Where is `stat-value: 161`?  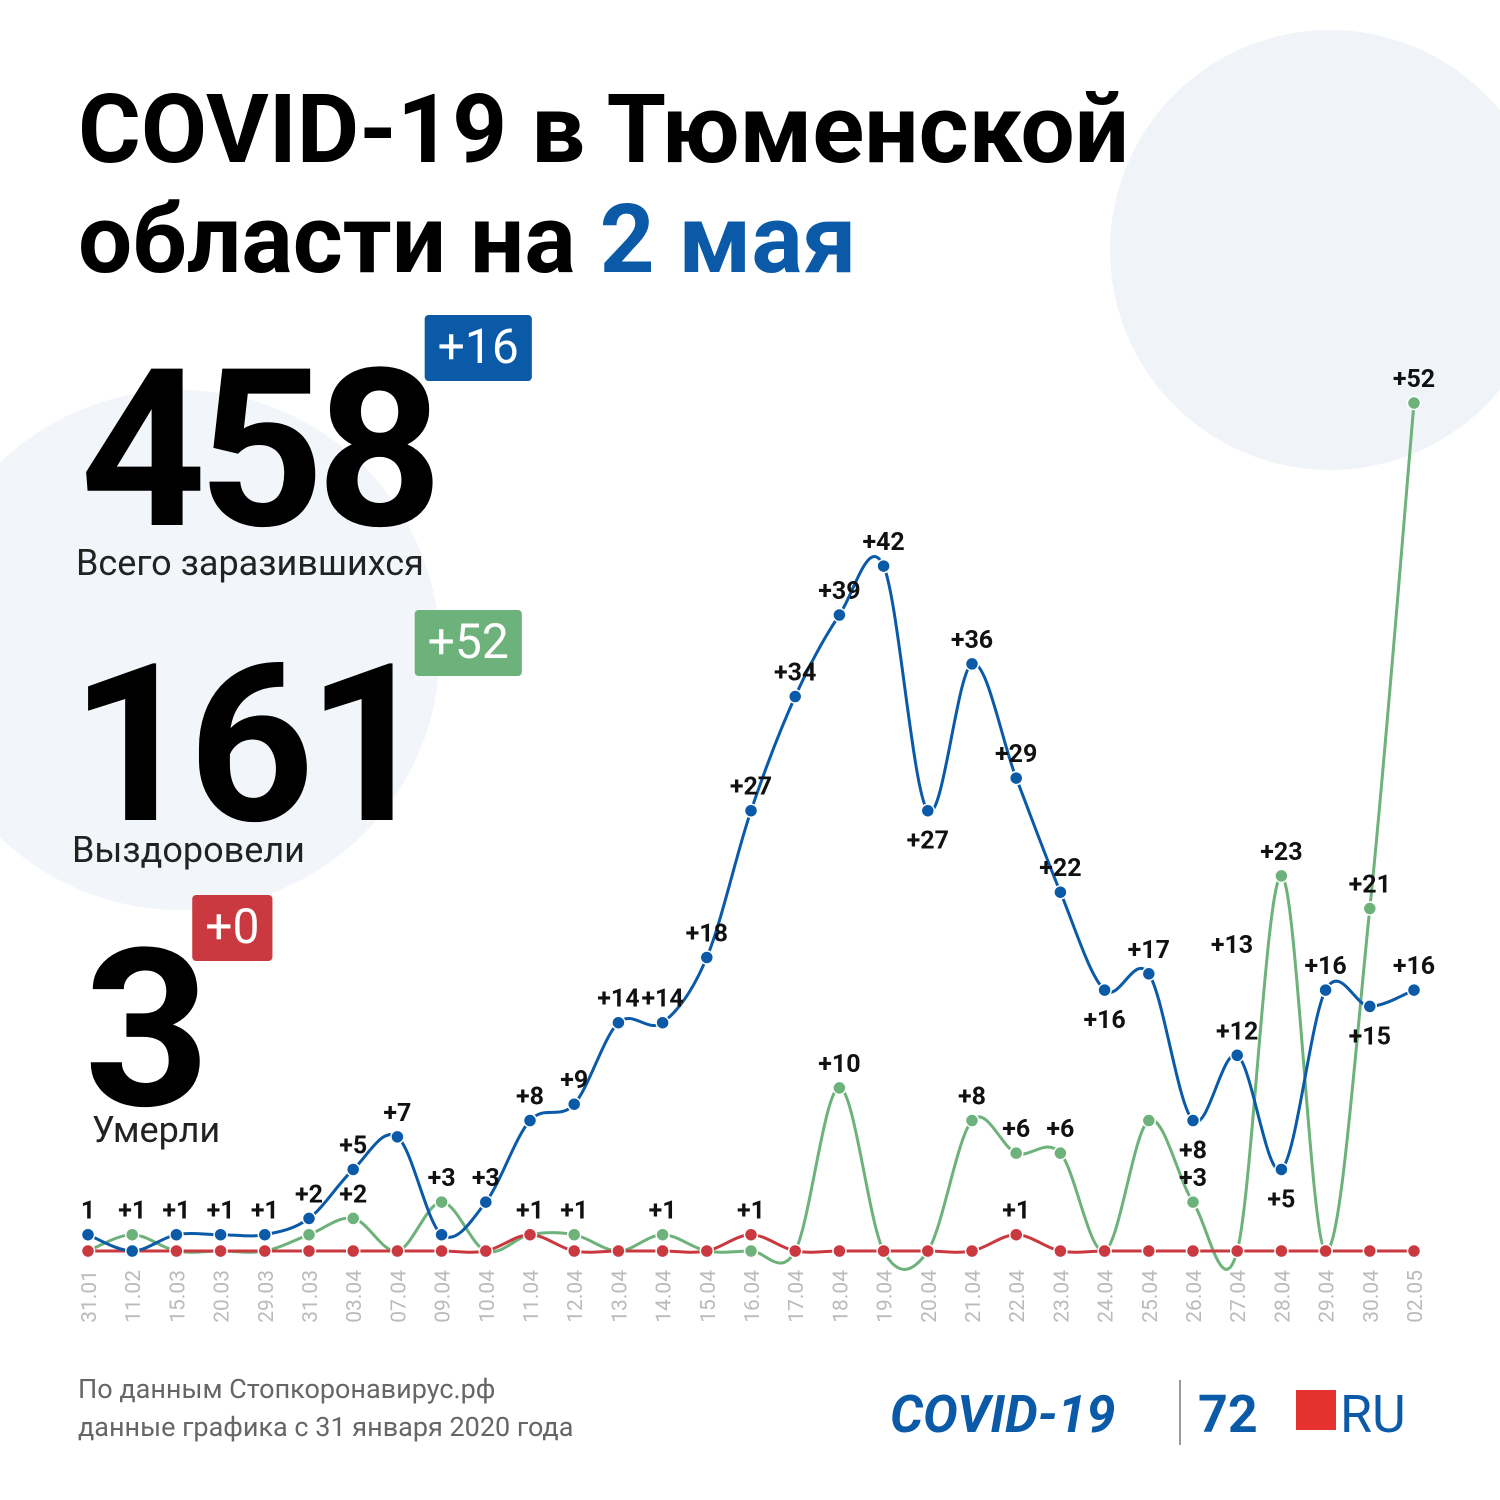 stat-value: 161 is located at coordinates (247, 745).